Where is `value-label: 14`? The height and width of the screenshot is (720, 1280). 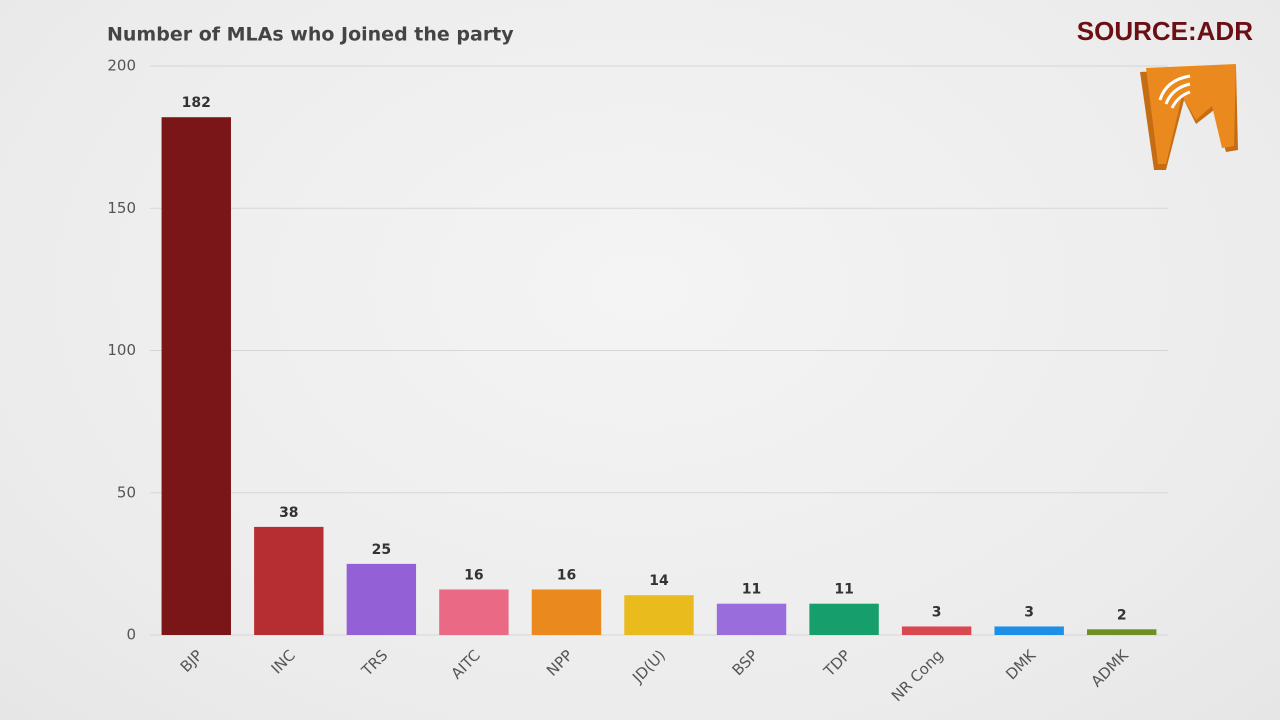 value-label: 14 is located at coordinates (659, 581).